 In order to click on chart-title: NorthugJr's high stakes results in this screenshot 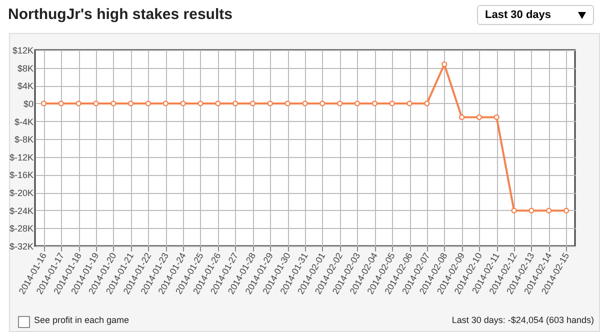, I will do `click(120, 14)`.